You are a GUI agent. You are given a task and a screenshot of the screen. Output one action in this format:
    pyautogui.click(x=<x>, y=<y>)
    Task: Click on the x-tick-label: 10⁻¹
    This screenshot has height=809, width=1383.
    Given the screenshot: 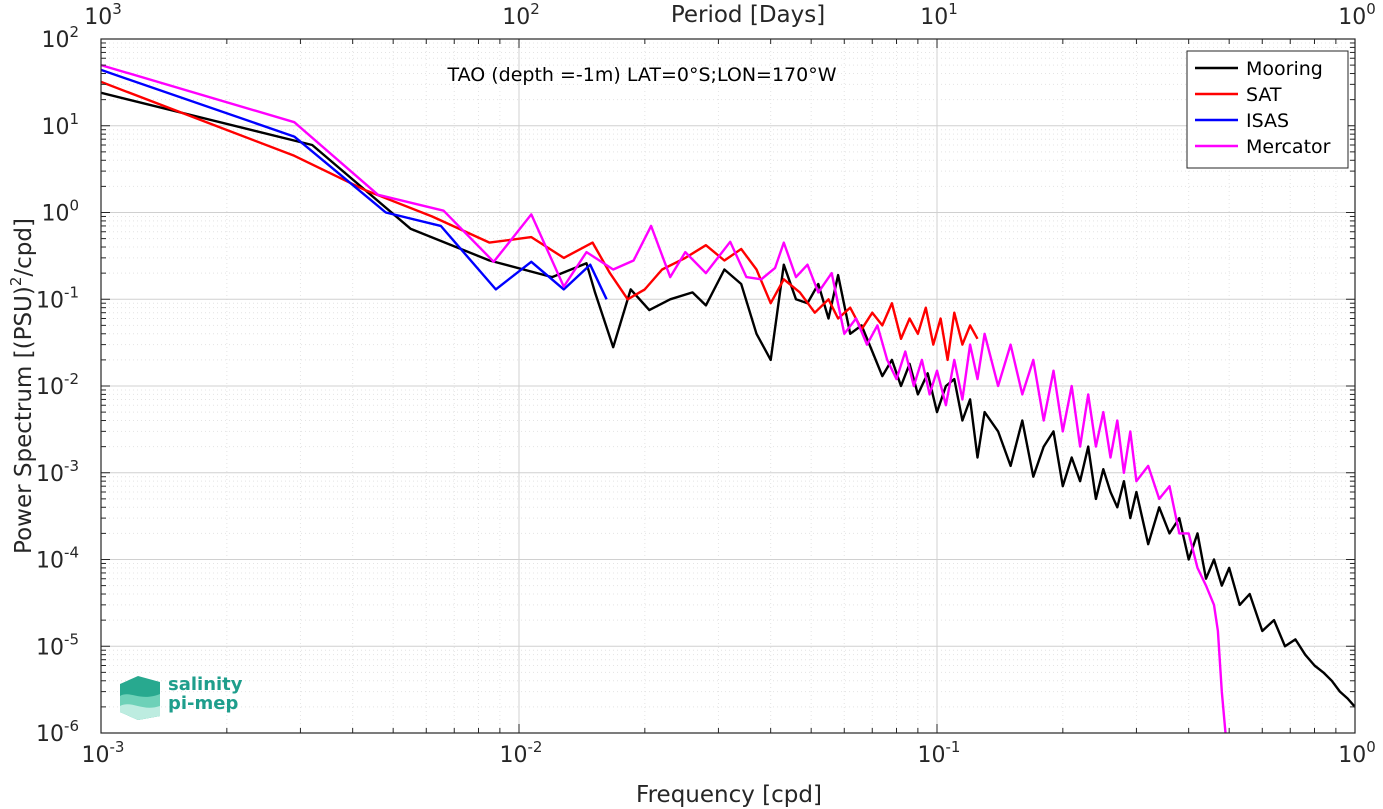 What is the action you would take?
    pyautogui.click(x=939, y=753)
    